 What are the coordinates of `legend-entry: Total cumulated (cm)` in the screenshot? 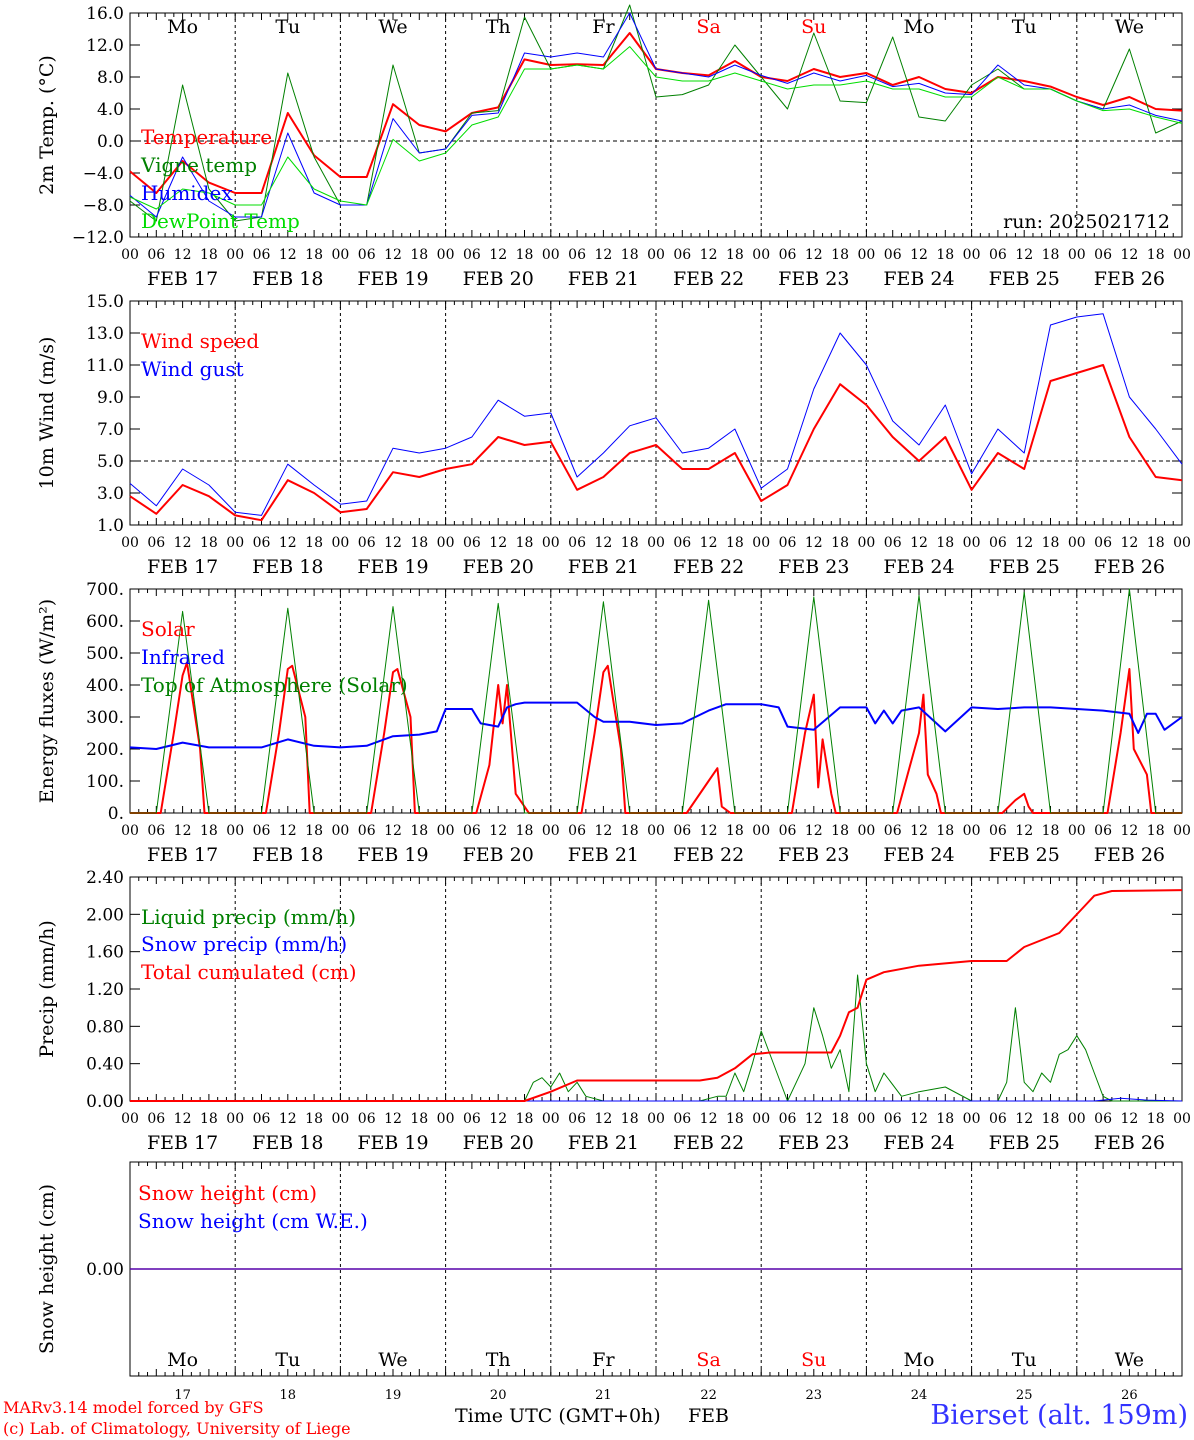 It's located at (249, 972).